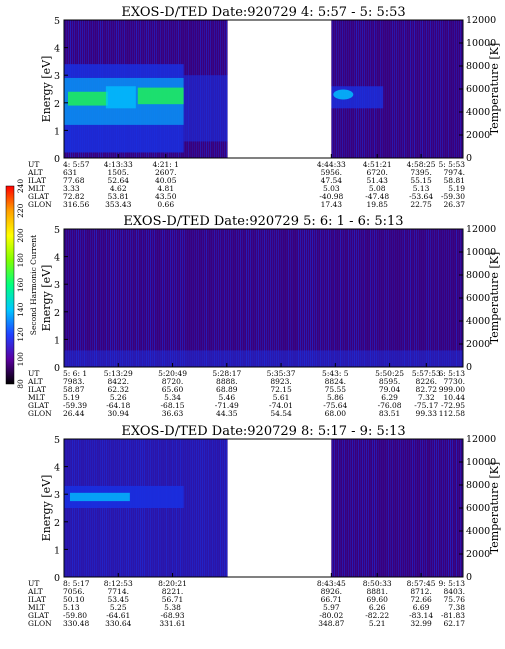 This screenshot has width=505, height=649. What do you see at coordinates (331, 607) in the screenshot?
I see `orbit-value-mlt: 5.97` at bounding box center [331, 607].